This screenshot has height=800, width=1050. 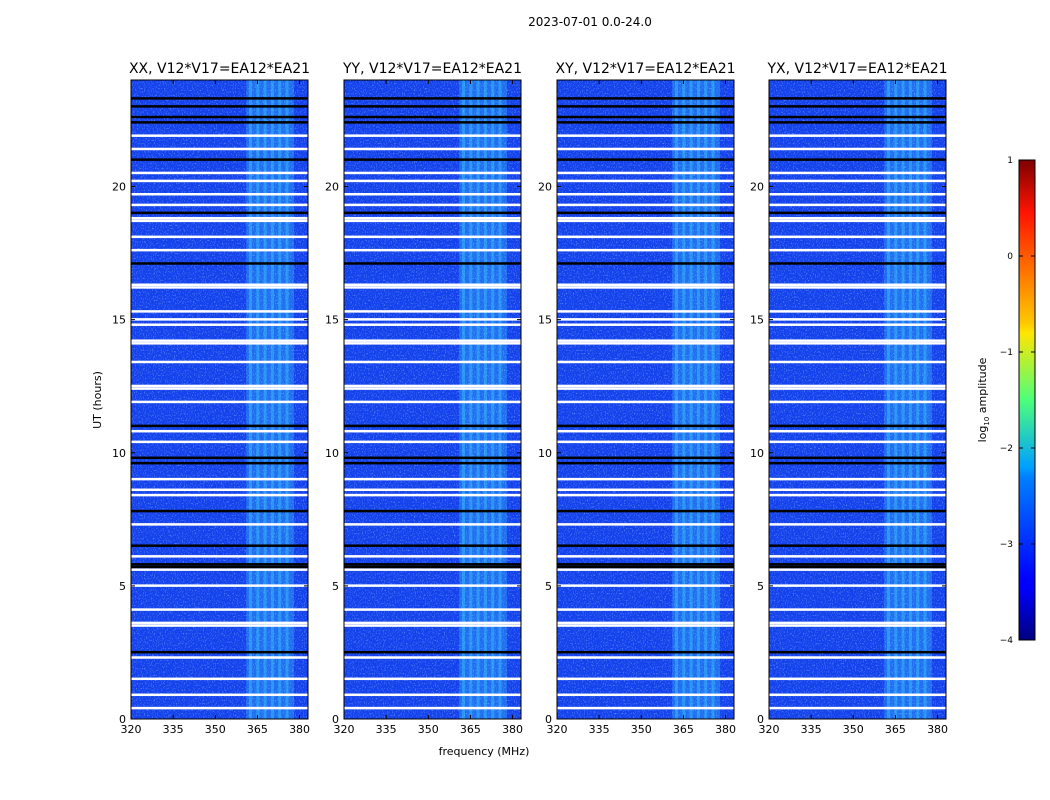 I want to click on panel-noise-texture, so click(x=857, y=399).